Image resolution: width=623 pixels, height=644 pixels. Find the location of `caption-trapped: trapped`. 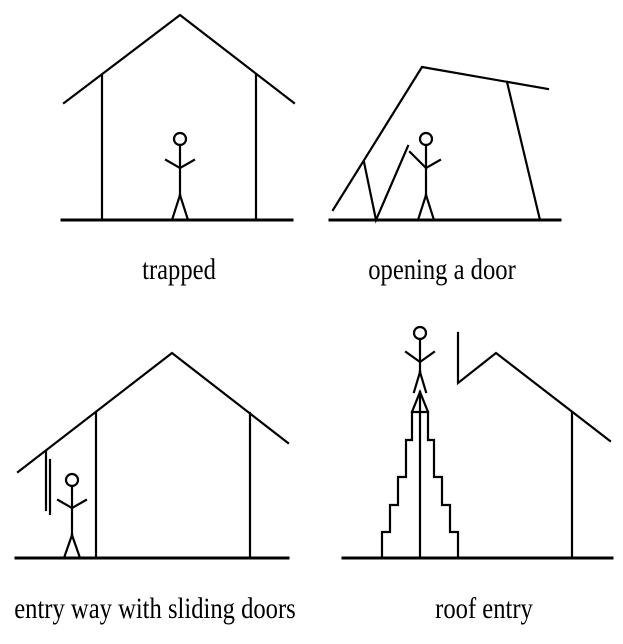

caption-trapped: trapped is located at coordinates (179, 269).